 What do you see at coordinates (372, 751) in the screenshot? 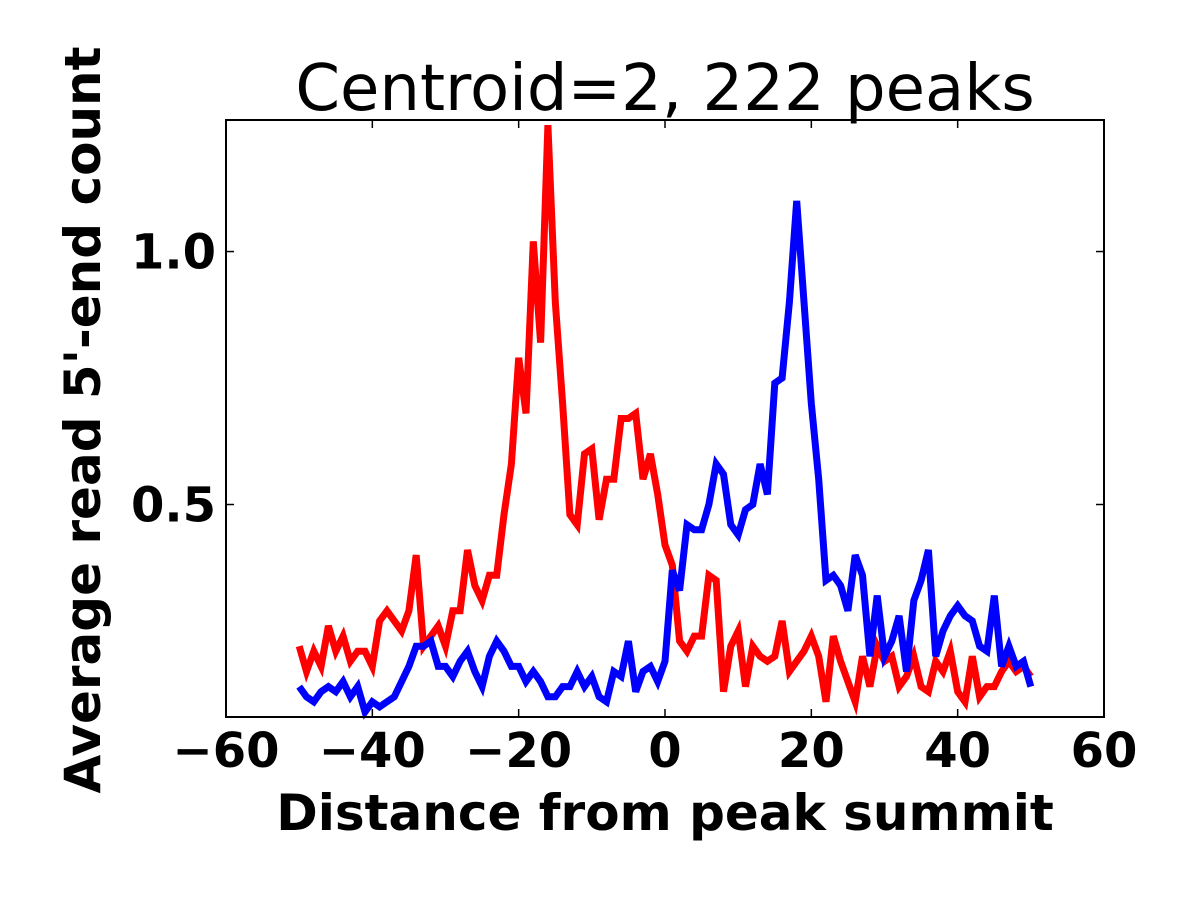
I see `x-tick-label: −40` at bounding box center [372, 751].